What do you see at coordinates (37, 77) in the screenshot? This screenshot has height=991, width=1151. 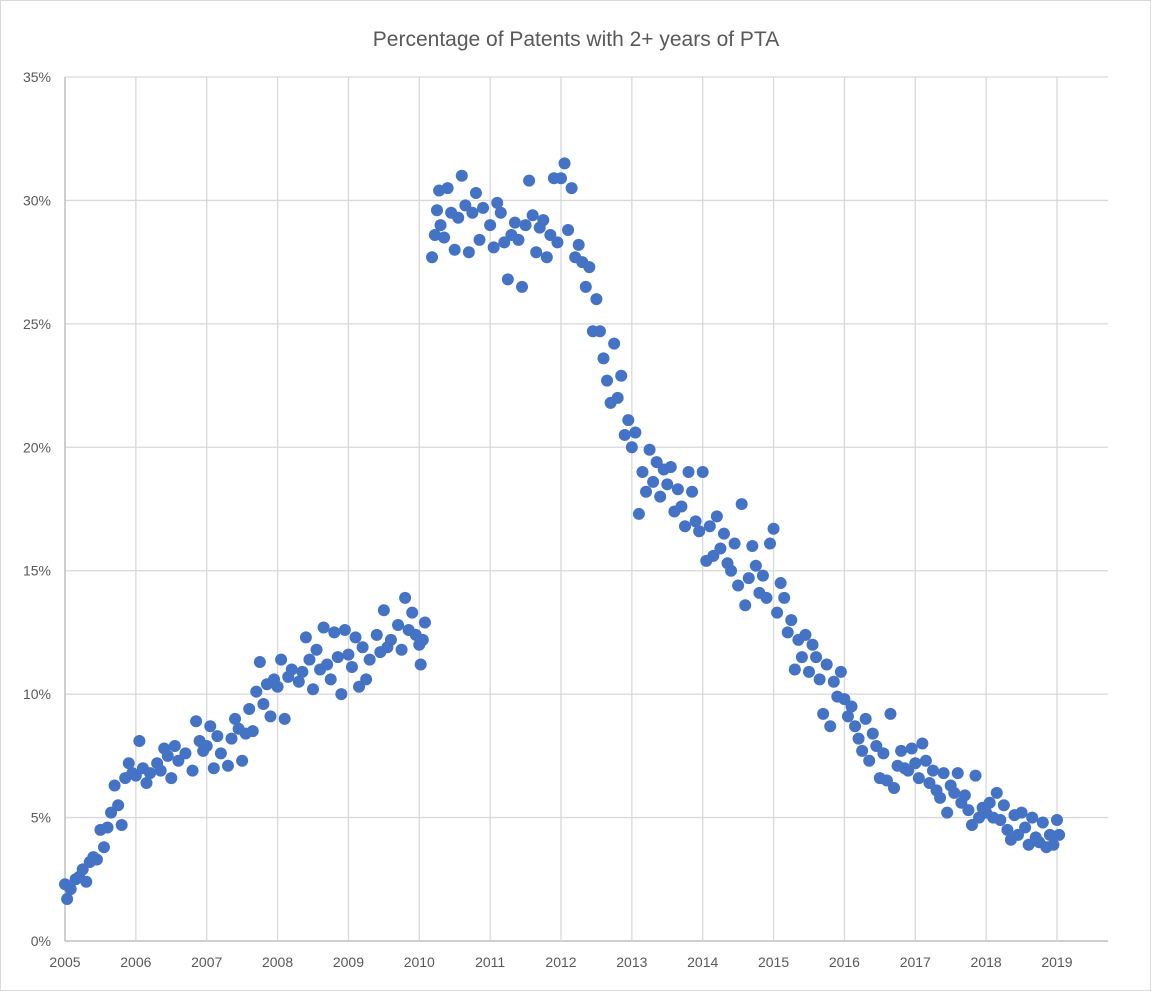 I see `y-tick-label: 35%` at bounding box center [37, 77].